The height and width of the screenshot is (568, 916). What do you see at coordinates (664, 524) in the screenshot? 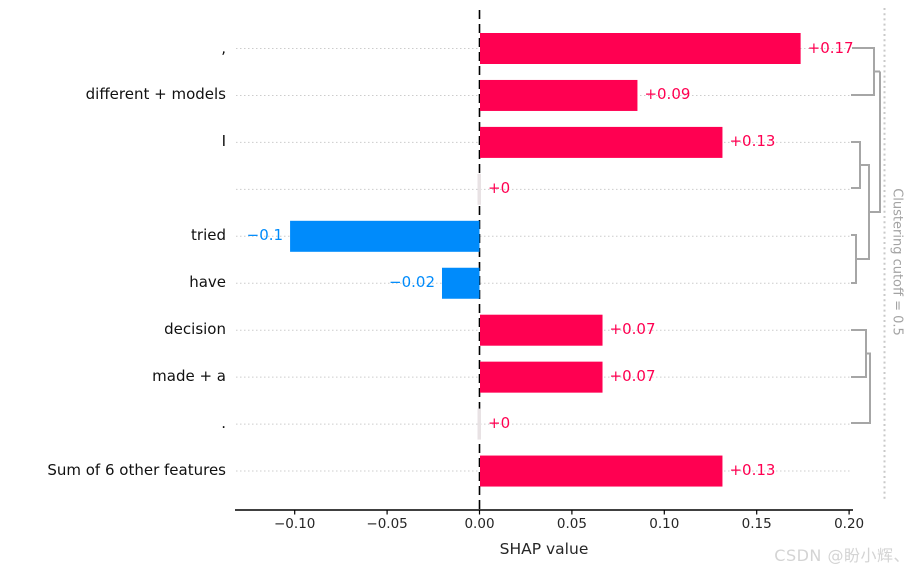
I see `x-tick-label: 0.10` at bounding box center [664, 524].